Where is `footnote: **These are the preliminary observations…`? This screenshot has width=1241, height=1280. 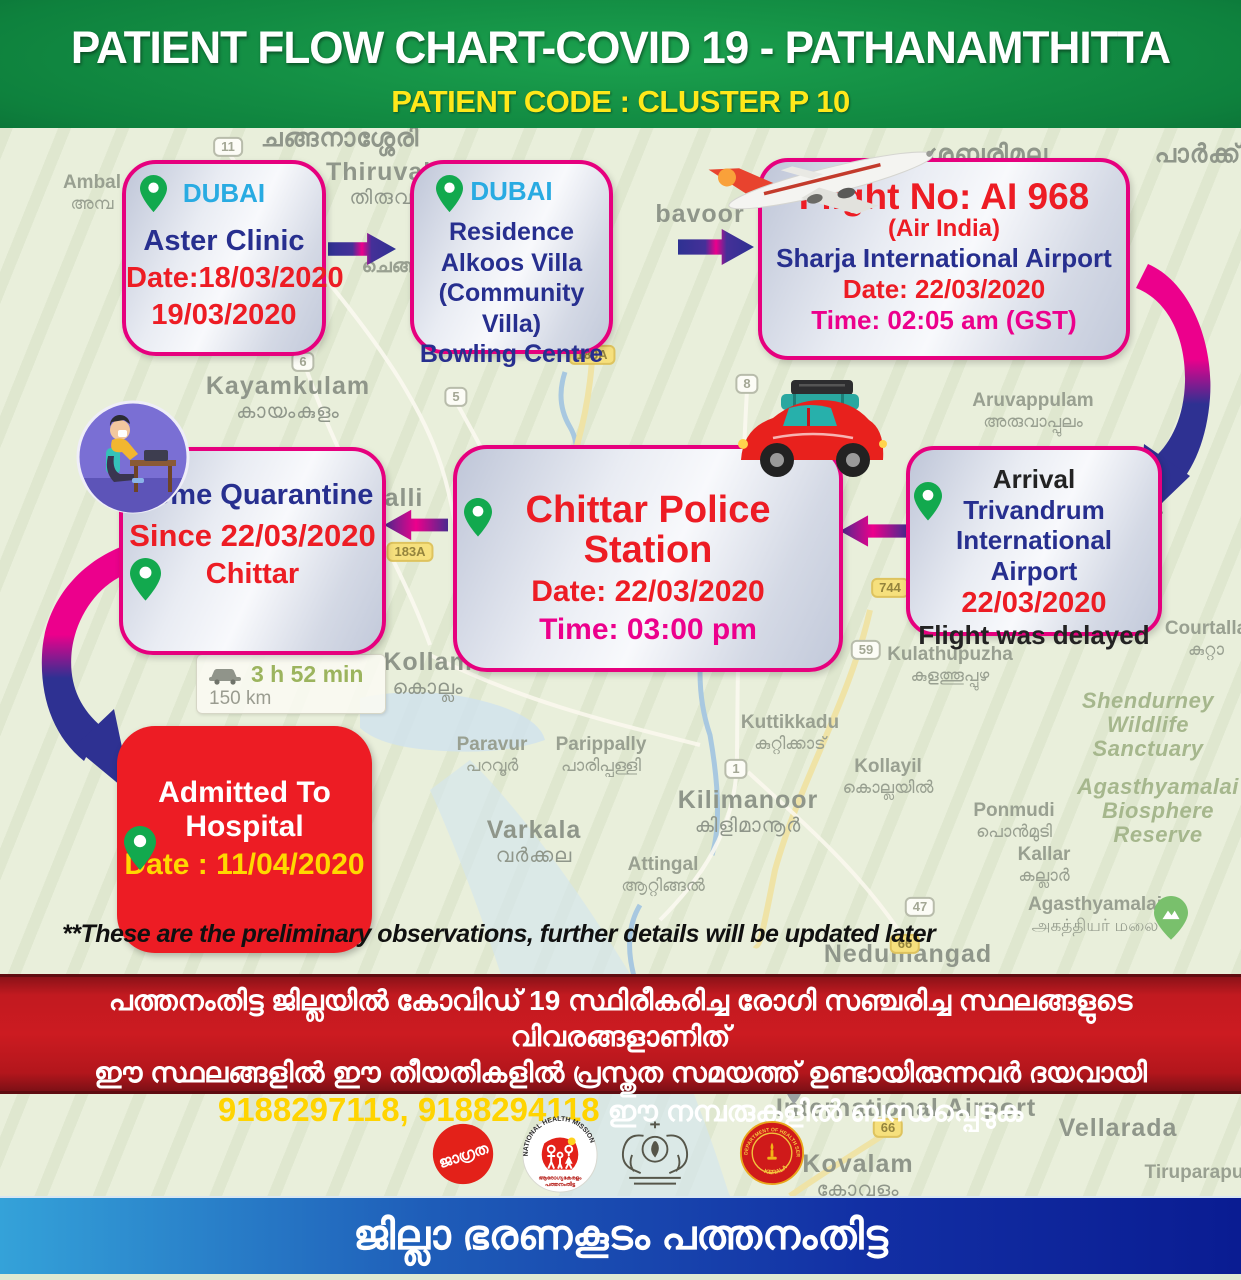
footnote: **These are the preliminary observations… is located at coordinates (499, 934).